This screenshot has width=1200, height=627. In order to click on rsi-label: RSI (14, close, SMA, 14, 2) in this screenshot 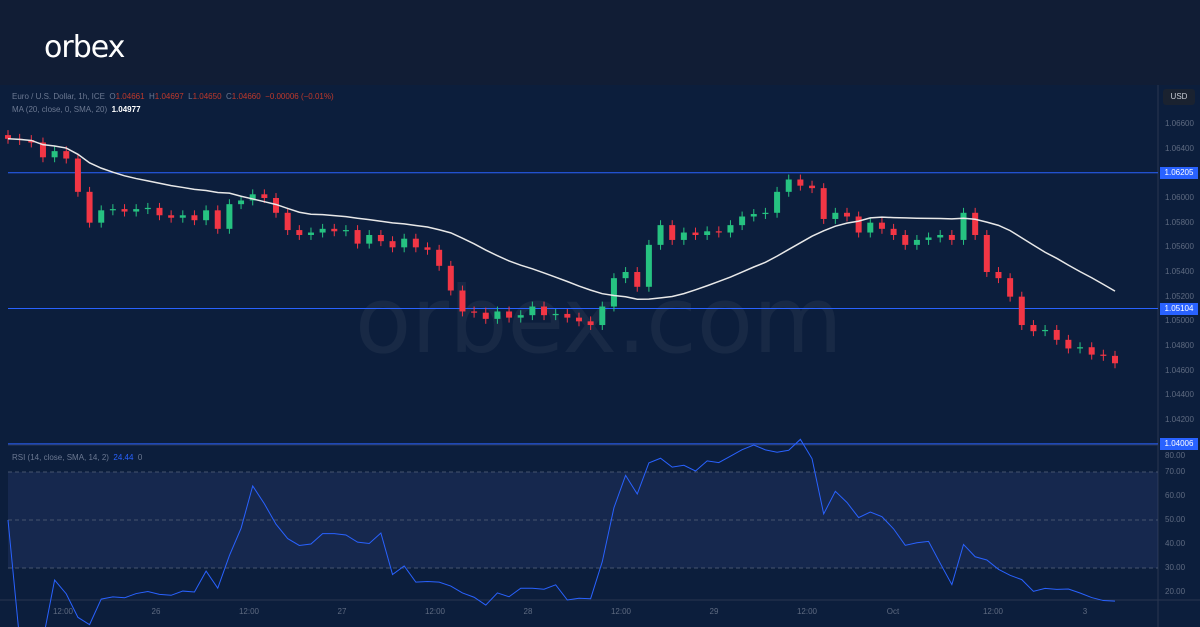, I will do `click(60, 457)`.